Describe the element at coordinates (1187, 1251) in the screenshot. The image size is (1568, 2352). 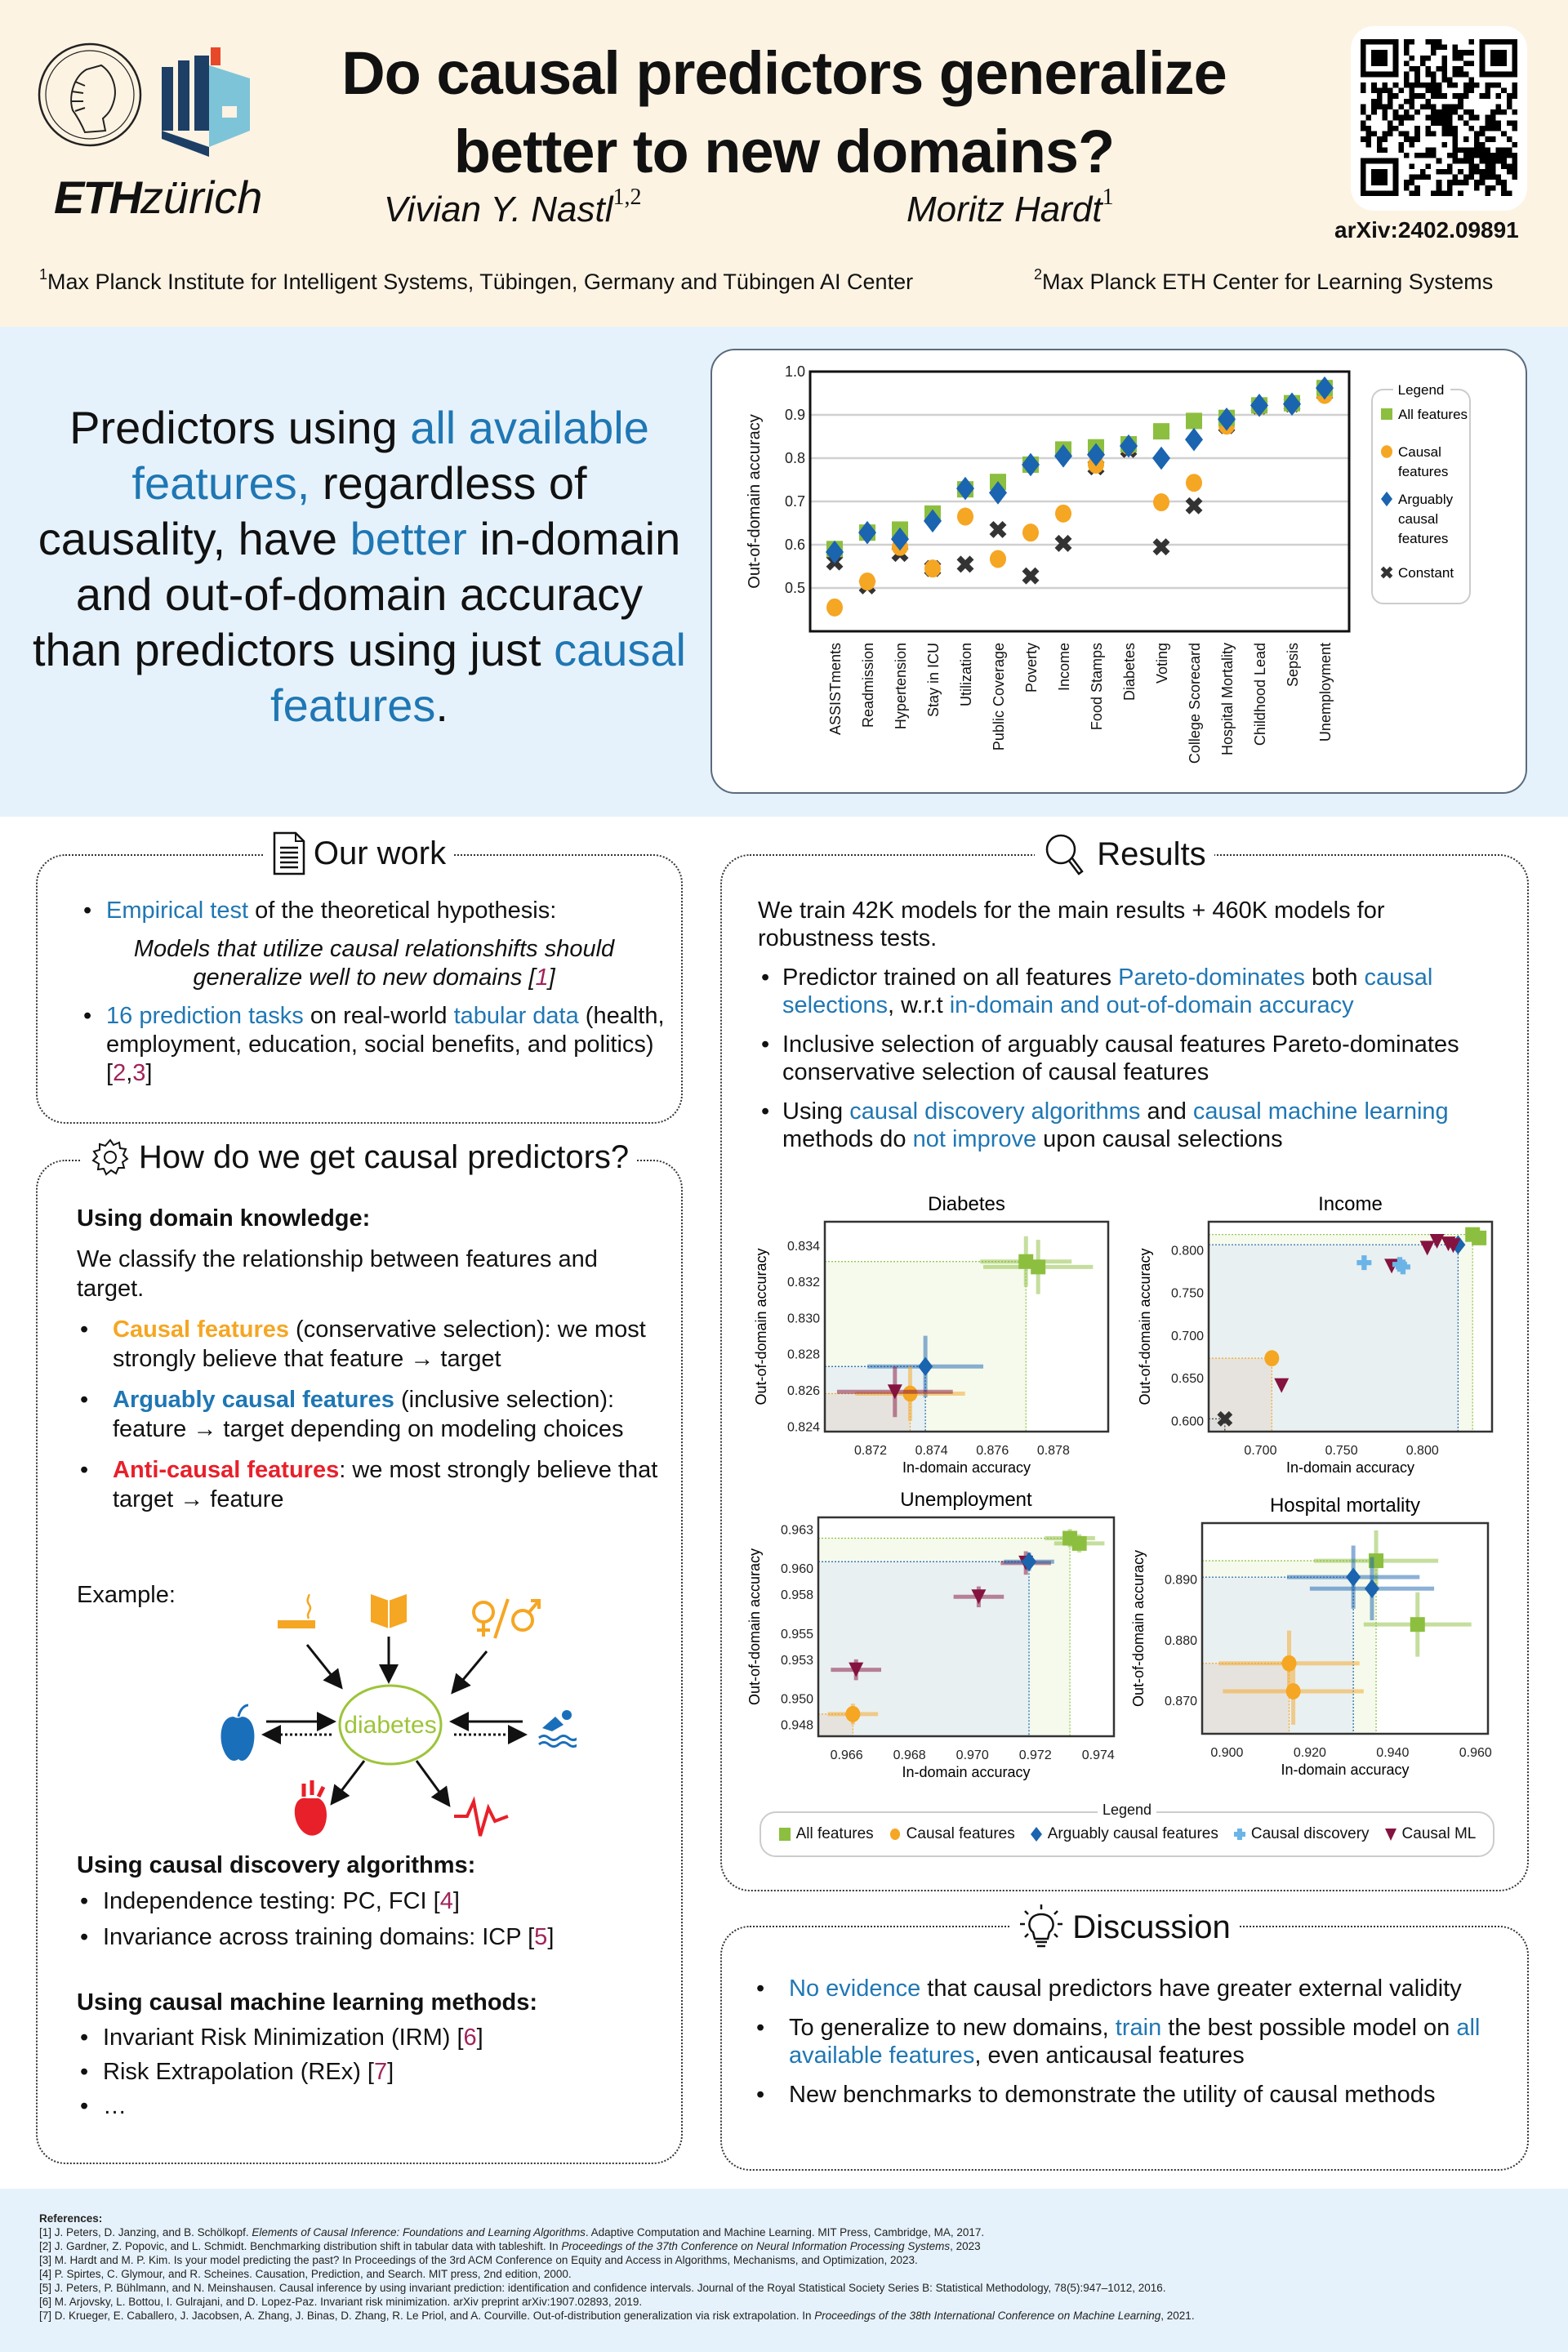
I see `y-tick-label: 0.800` at that location.